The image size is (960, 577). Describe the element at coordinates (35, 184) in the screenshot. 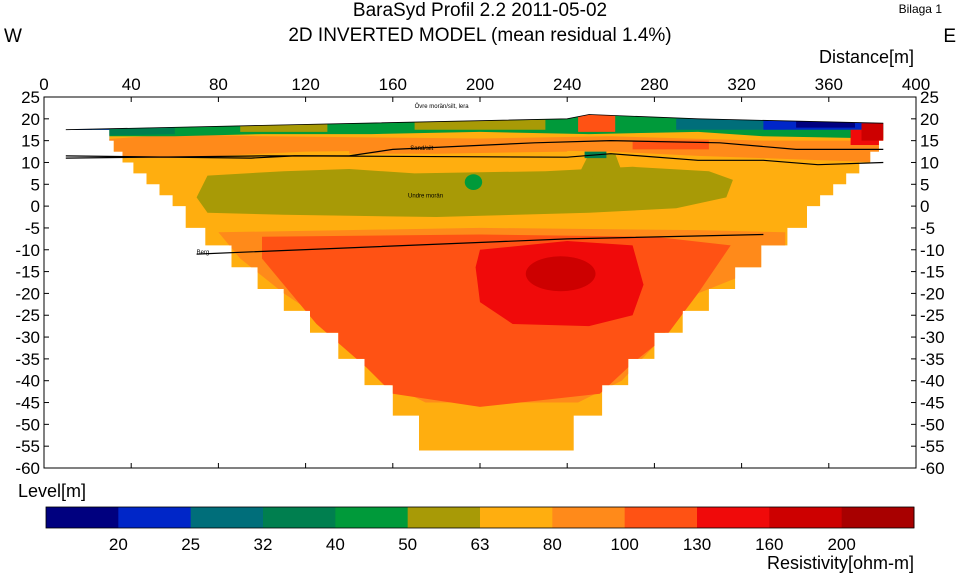

I see `y-tick-label-left: 5` at that location.